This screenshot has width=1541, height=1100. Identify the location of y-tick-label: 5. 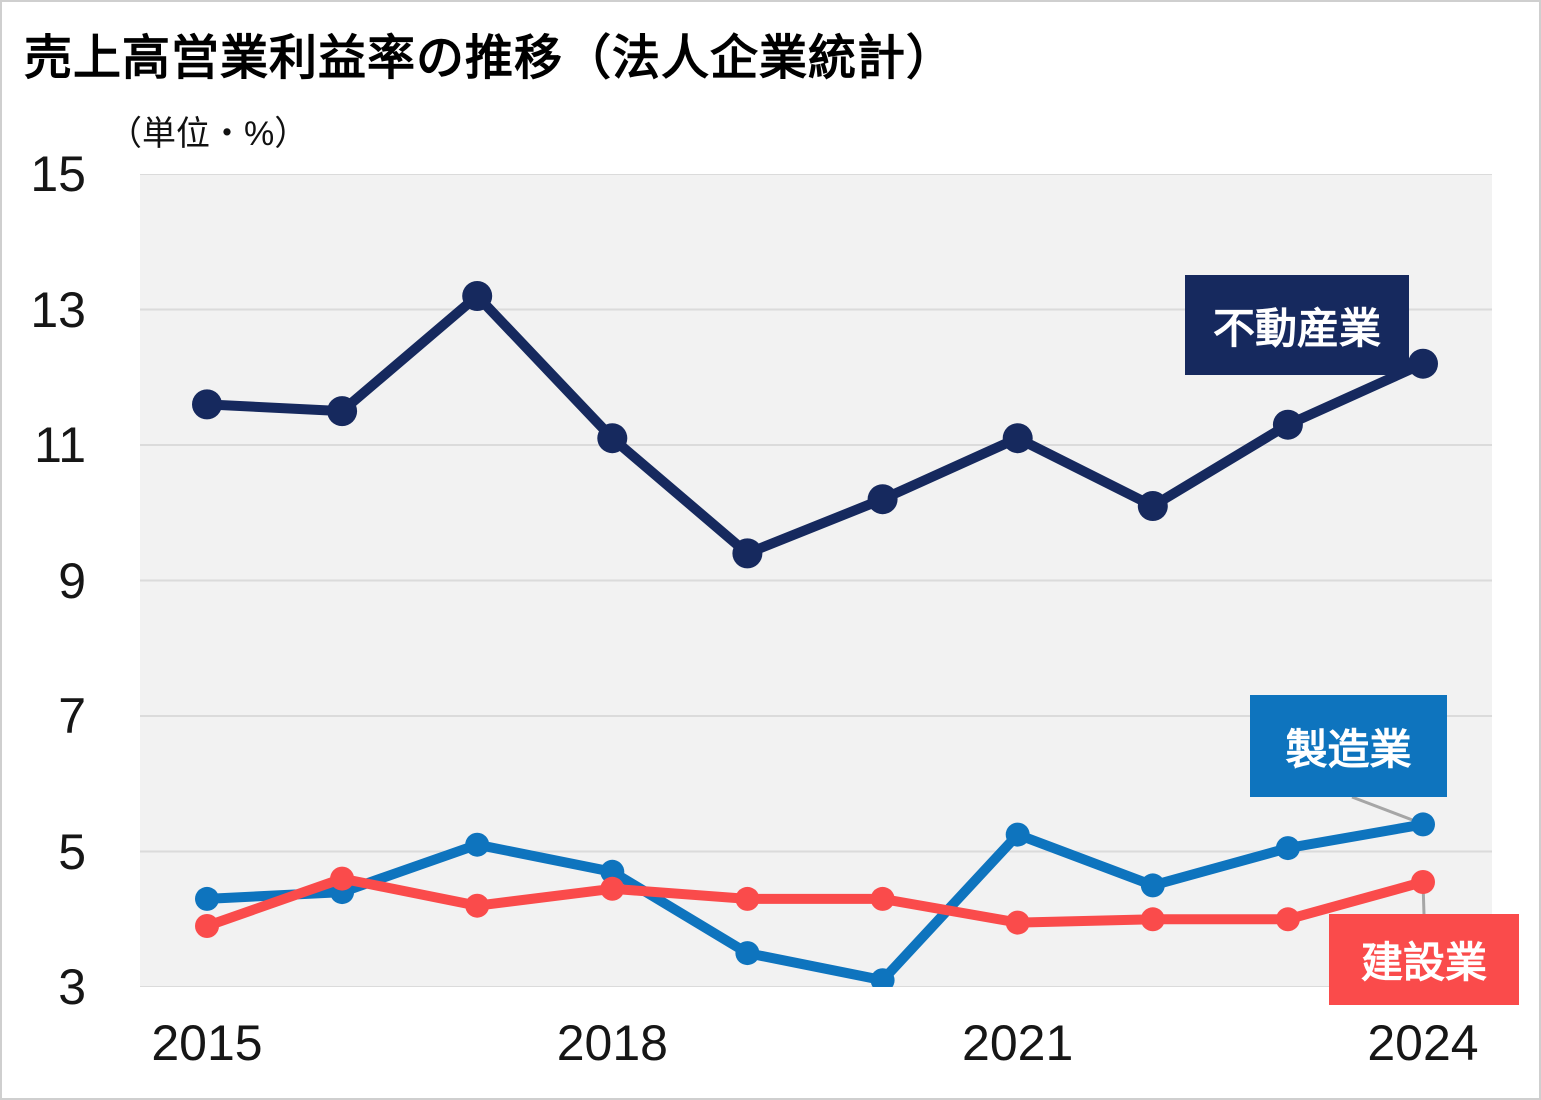
(72, 851).